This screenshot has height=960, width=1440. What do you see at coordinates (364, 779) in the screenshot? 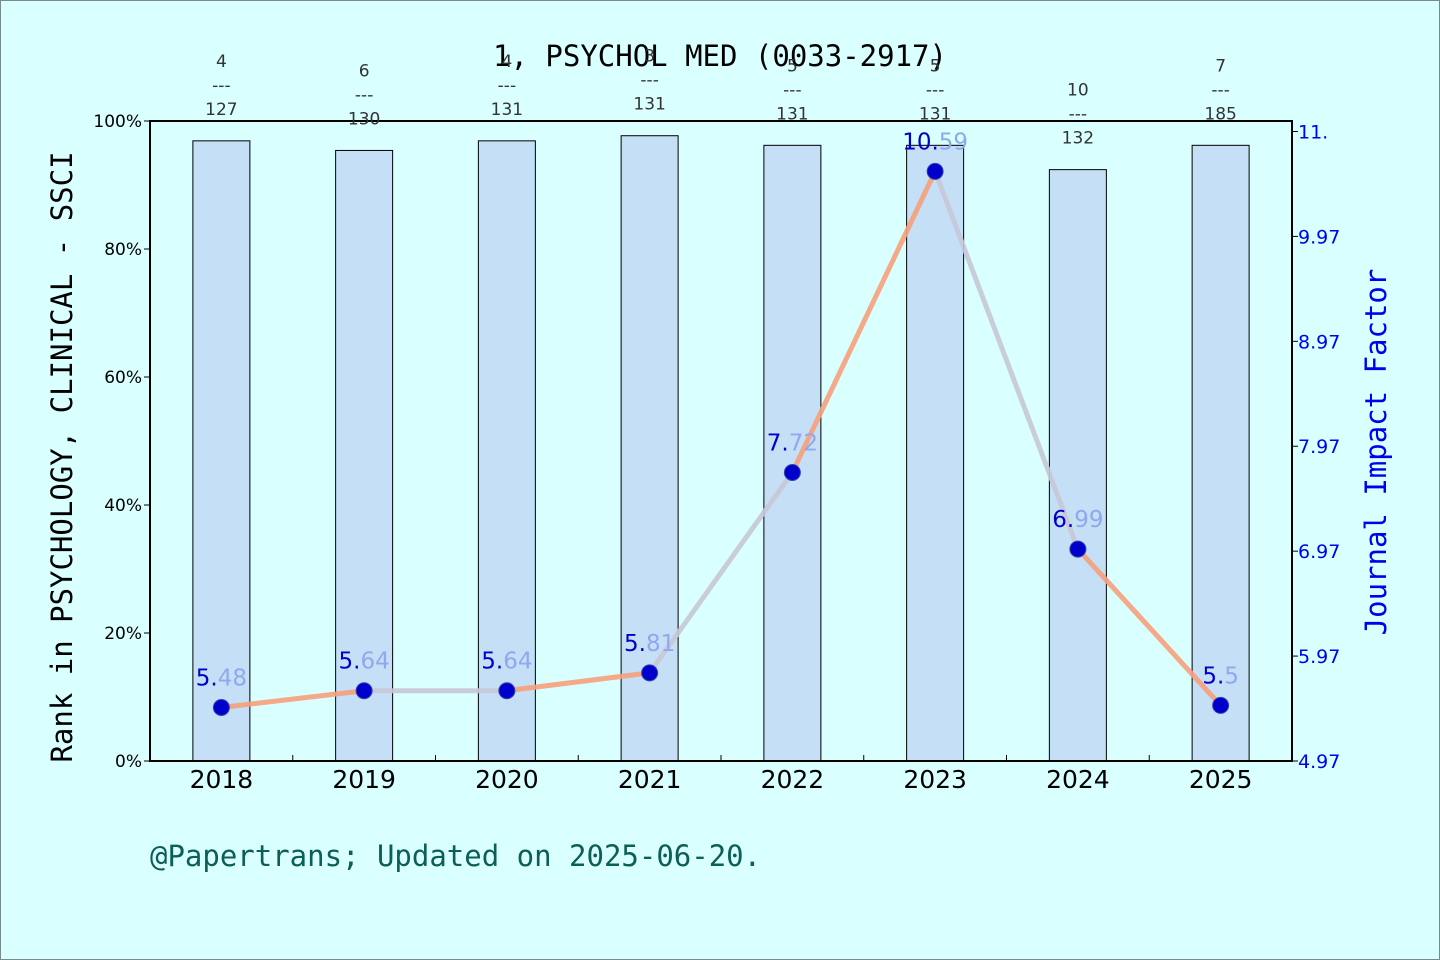
I see `x-tick-label: 2019` at bounding box center [364, 779].